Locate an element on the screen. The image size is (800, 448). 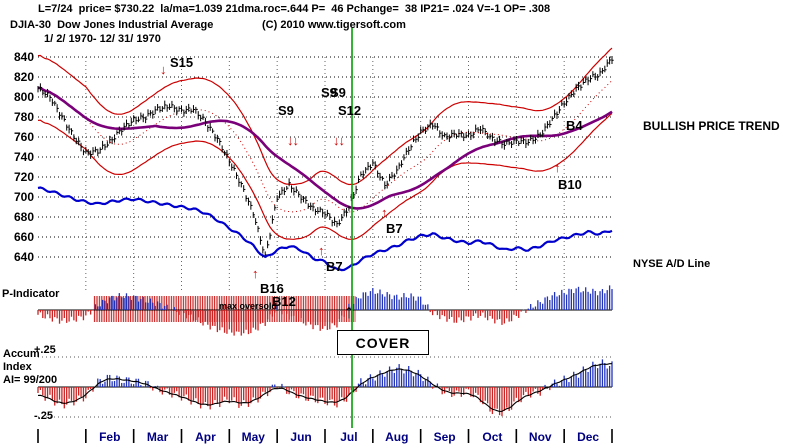
month-axis: Feb Mar Apr May Jun Jul Aug Sep Oct Nov Dec is located at coordinates (325, 436).